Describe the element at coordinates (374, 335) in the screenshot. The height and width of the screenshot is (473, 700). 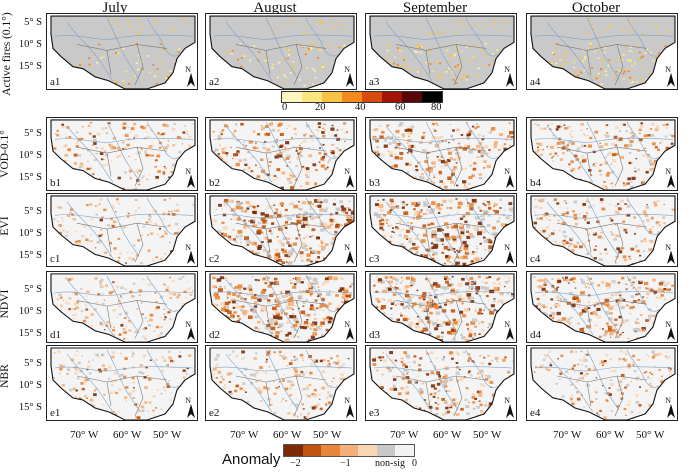
I see `panel-label: d3` at that location.